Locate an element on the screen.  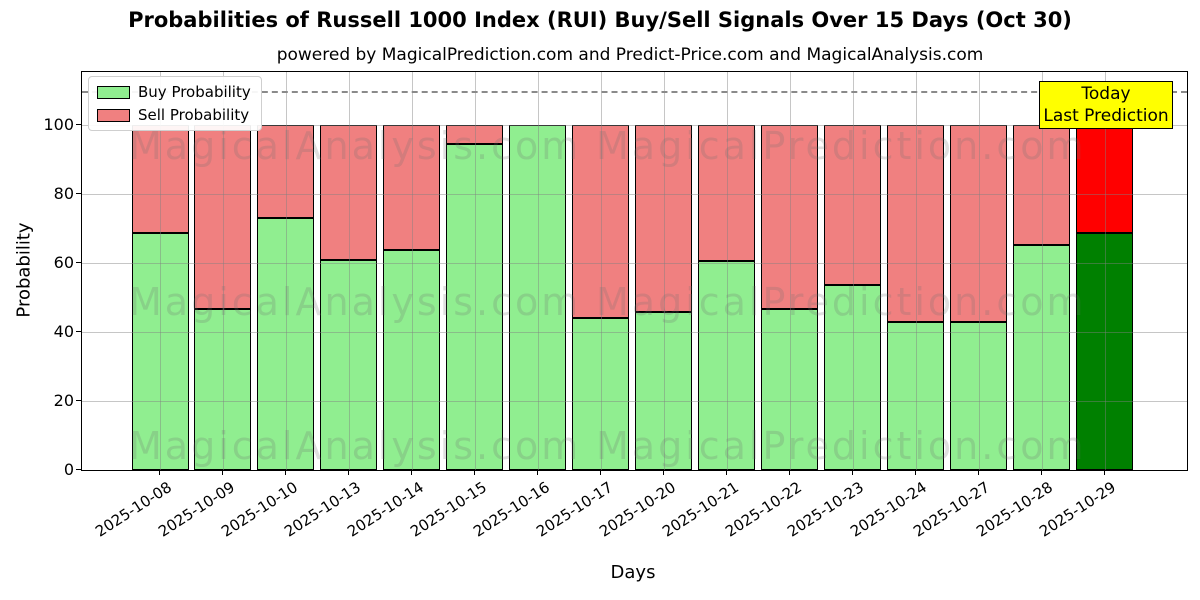
legend-row-sell: Sell Probability is located at coordinates (174, 115).